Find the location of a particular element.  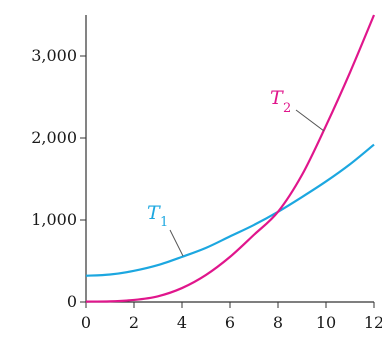

x-tick-label: 4 is located at coordinates (182, 322).